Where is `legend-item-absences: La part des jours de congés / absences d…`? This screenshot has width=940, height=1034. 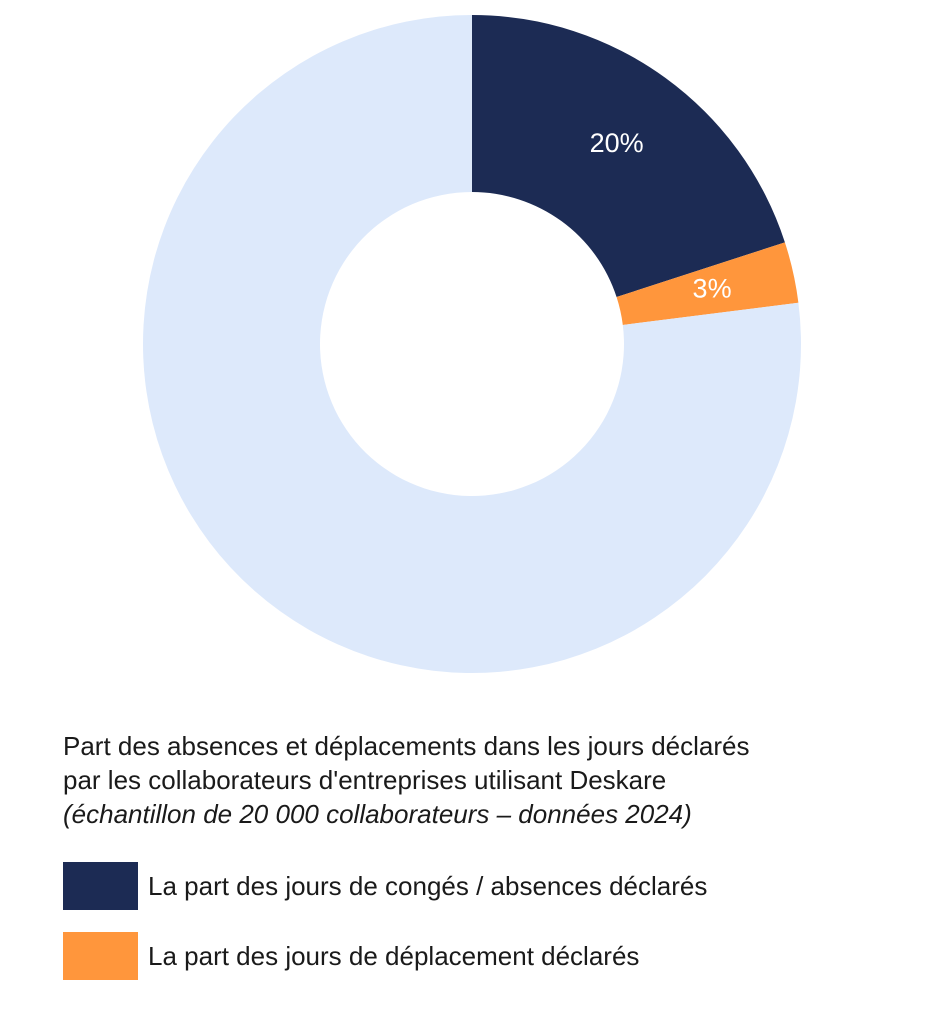
legend-item-absences: La part des jours de congés / absences d… is located at coordinates (385, 886).